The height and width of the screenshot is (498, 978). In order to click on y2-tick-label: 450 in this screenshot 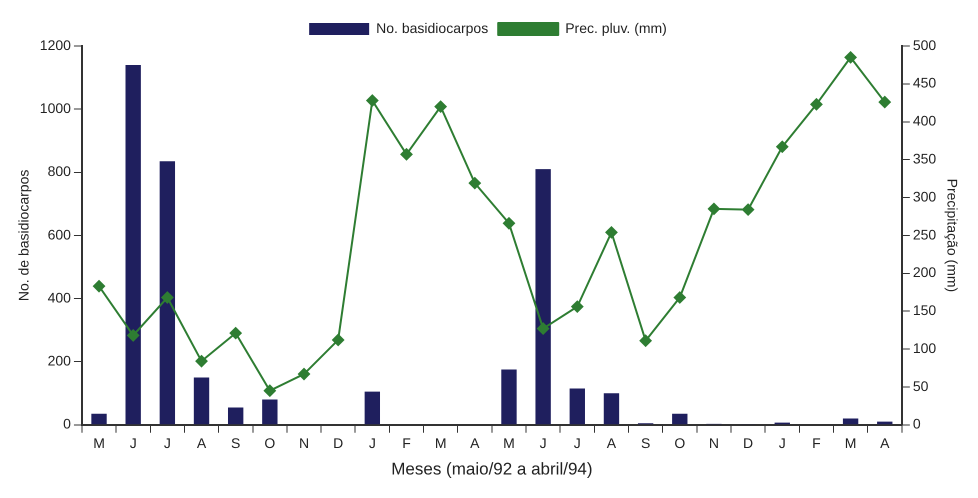, I will do `click(924, 82)`.